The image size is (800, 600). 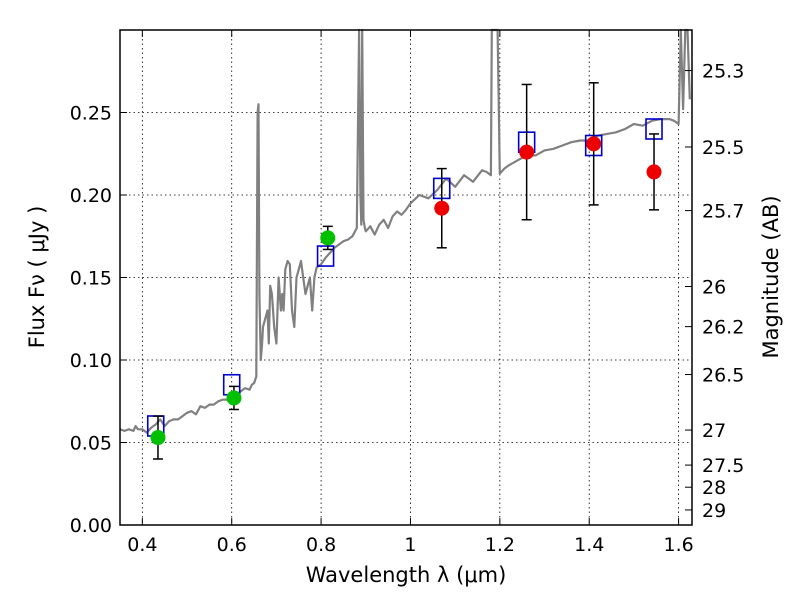 What do you see at coordinates (91, 526) in the screenshot?
I see `y-tick-label: 0.00` at bounding box center [91, 526].